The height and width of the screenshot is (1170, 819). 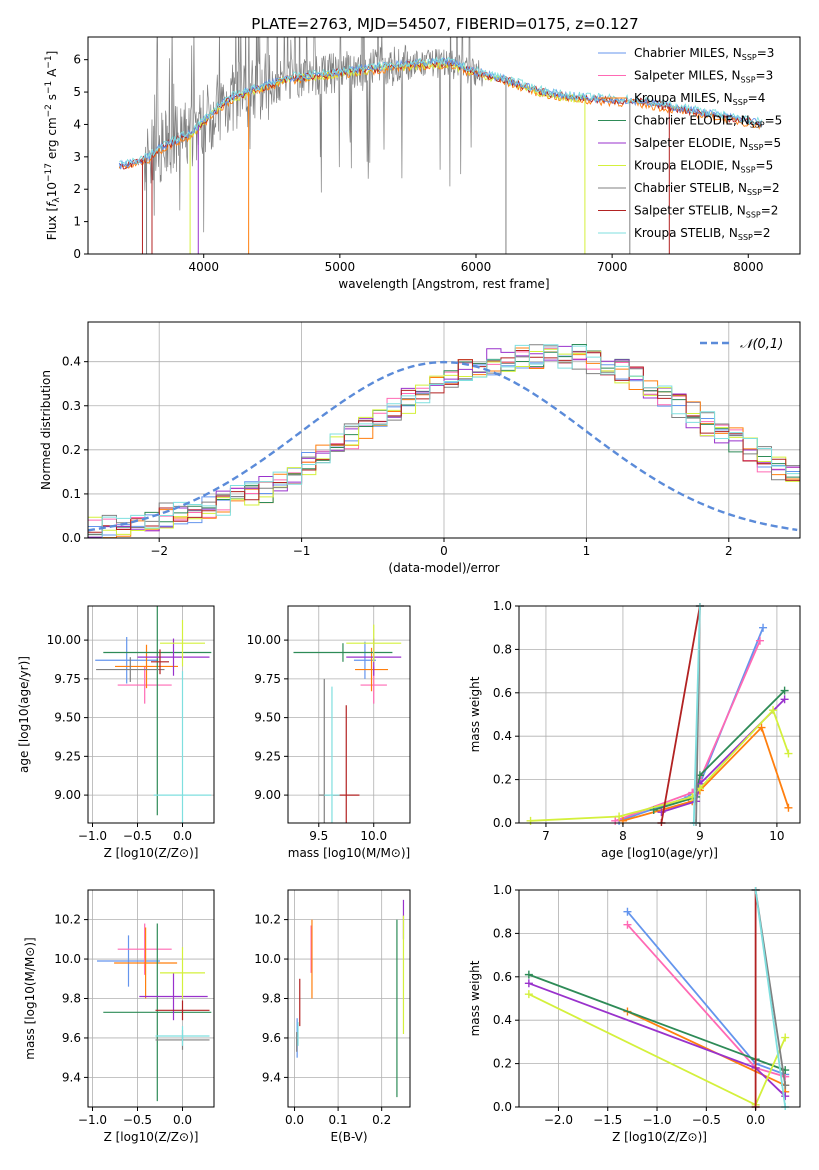 What do you see at coordinates (784, 690) in the screenshot?
I see `weight-marker-chabrier_elodie` at bounding box center [784, 690].